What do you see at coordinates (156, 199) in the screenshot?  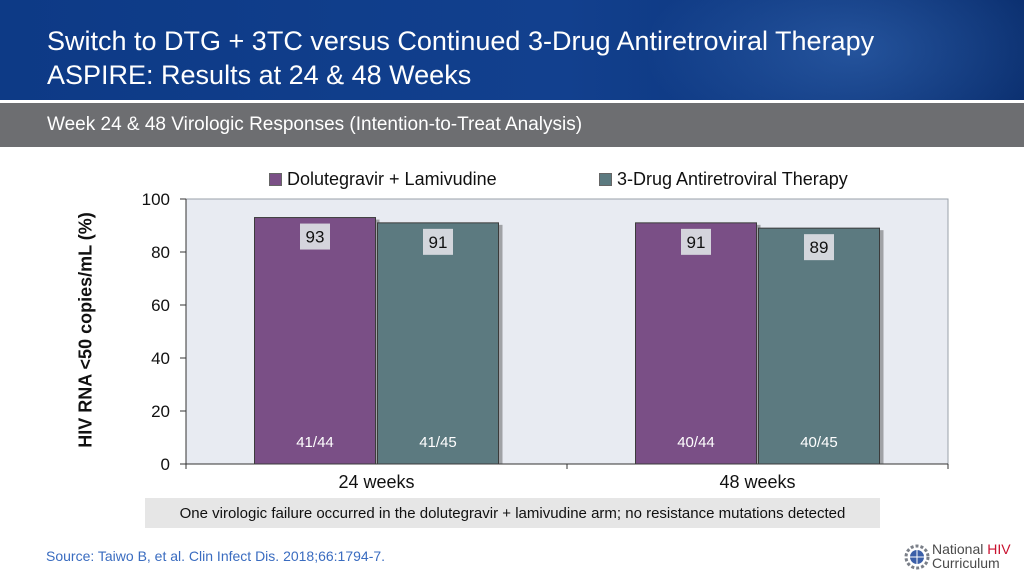 I see `y-tick-label: 100` at bounding box center [156, 199].